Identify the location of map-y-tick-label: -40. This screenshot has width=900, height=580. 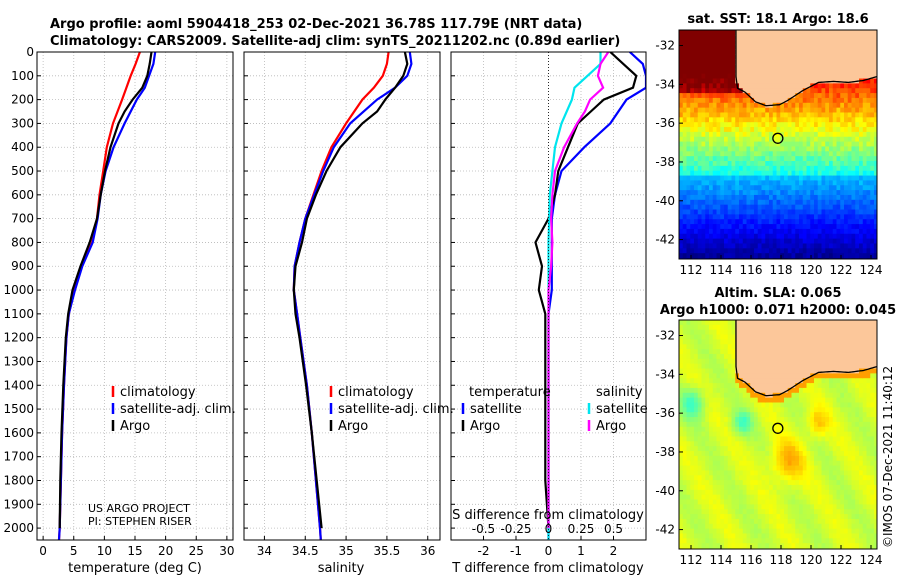
(665, 201).